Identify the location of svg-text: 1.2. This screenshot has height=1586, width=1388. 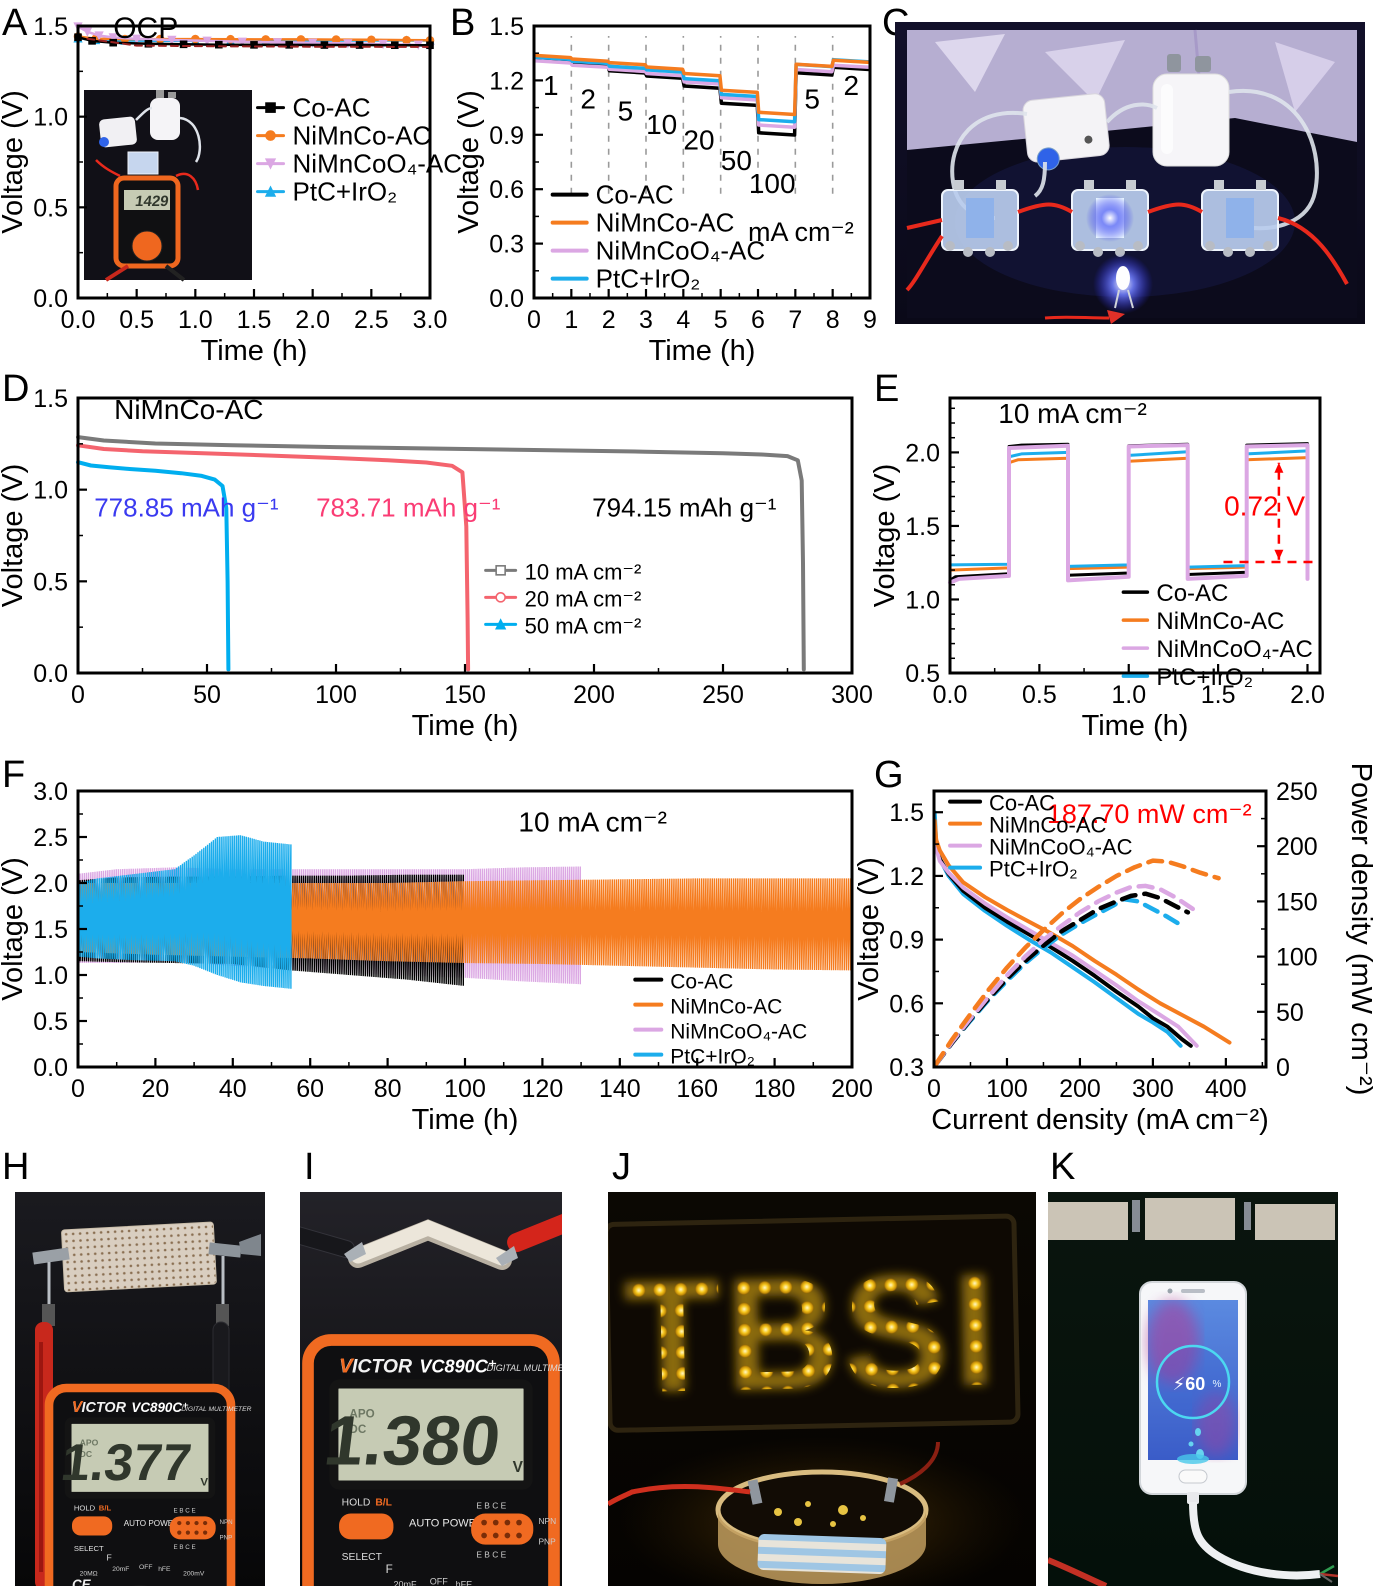
(506, 81).